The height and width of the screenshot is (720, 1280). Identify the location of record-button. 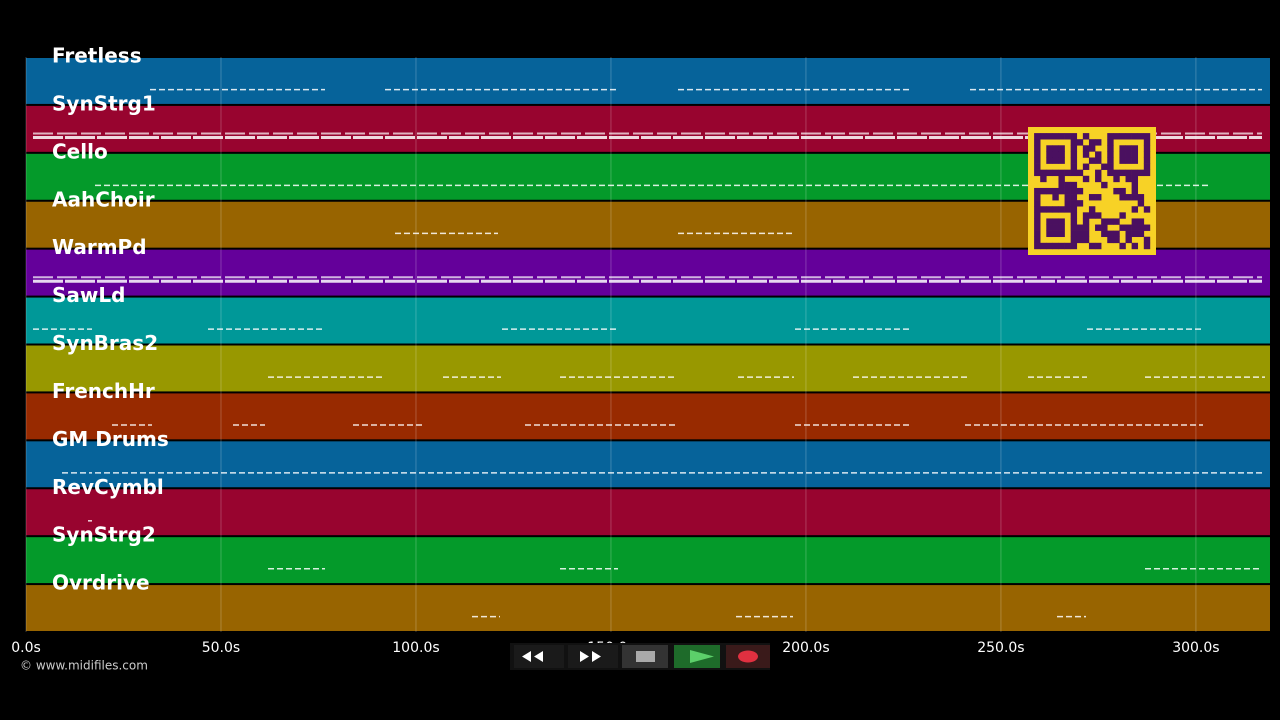
(748, 656).